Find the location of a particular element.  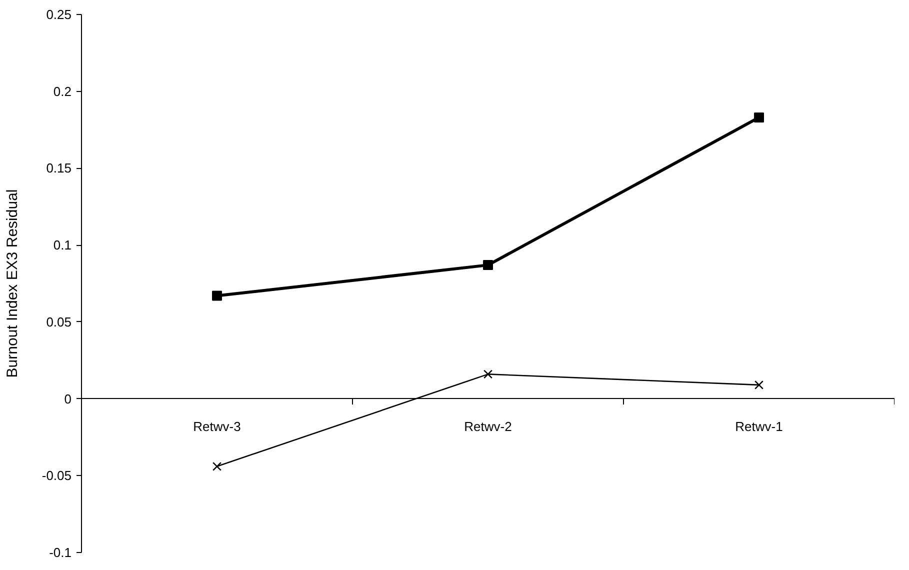

y-tick-label: 0.25 is located at coordinates (59, 14).